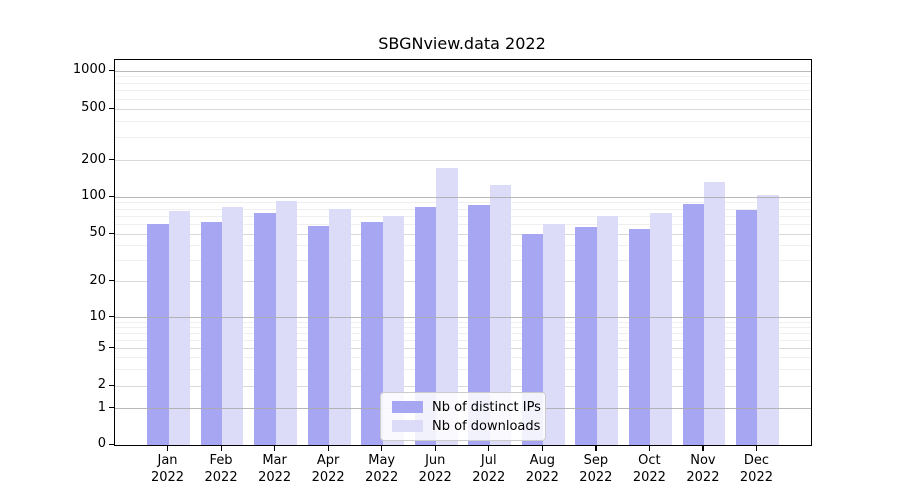 The height and width of the screenshot is (500, 900). I want to click on bar-nb-of-downloads-jun, so click(447, 306).